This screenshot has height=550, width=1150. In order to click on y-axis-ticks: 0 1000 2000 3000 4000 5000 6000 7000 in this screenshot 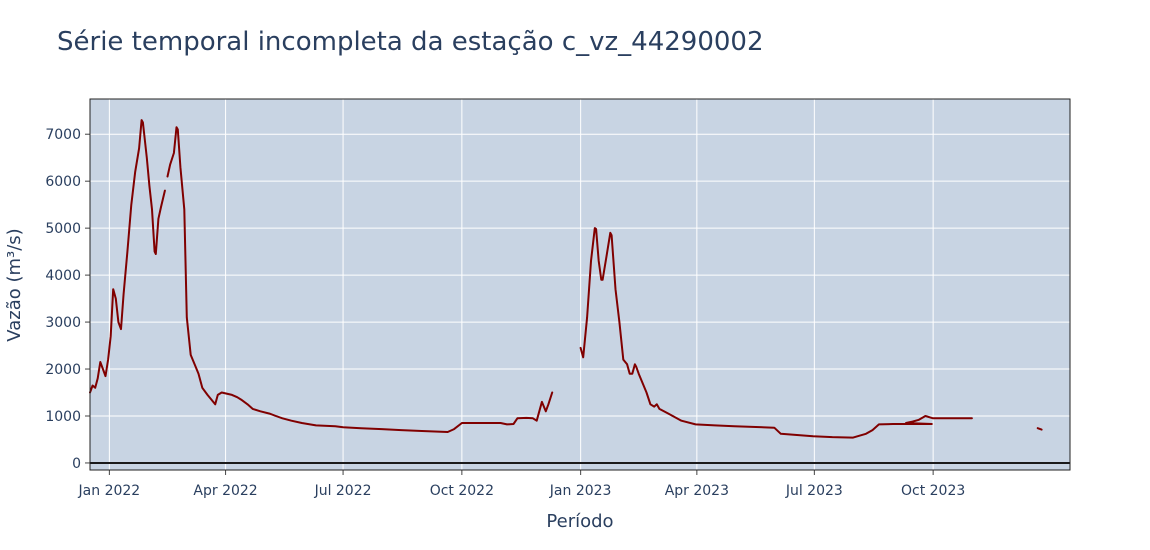, I will do `click(67, 299)`.